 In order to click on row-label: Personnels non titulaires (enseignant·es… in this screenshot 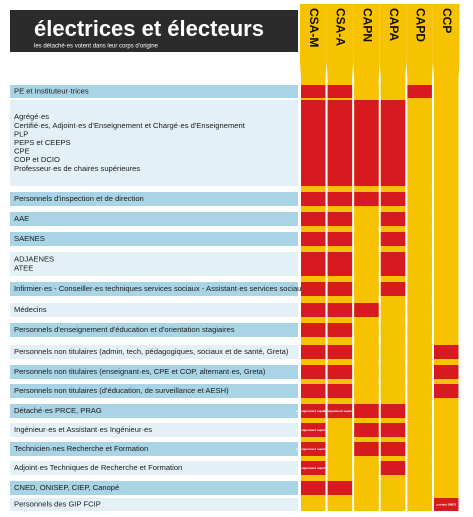, I will do `click(140, 371)`.